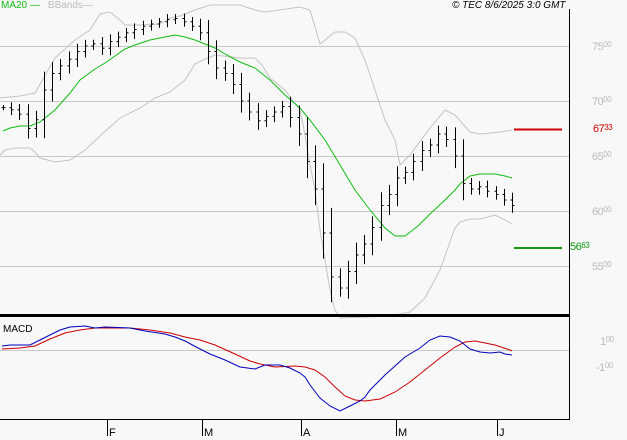 The width and height of the screenshot is (627, 440). Describe the element at coordinates (603, 129) in the screenshot. I see `resistance-label: 6733` at that location.